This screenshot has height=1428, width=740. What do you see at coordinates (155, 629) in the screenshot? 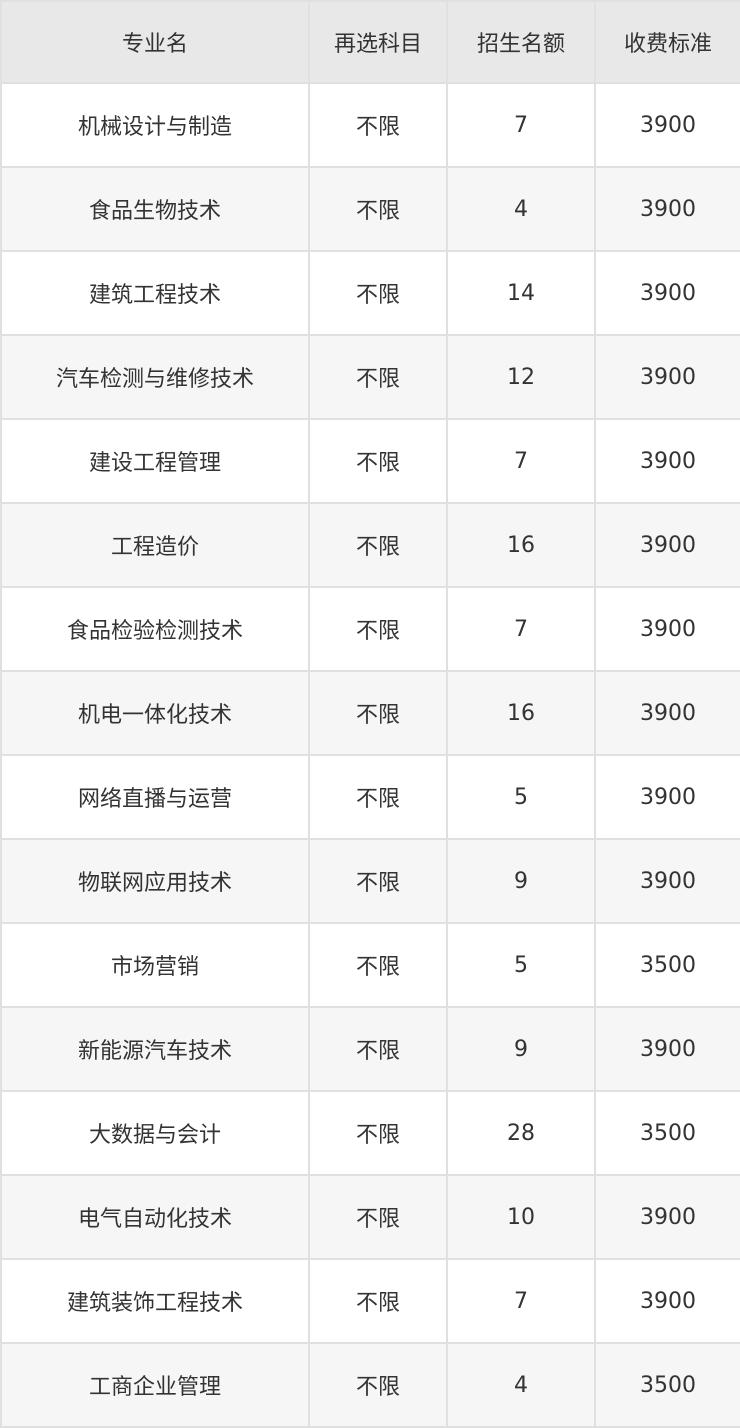
I see `cell-major: 食品检验检测技术` at bounding box center [155, 629].